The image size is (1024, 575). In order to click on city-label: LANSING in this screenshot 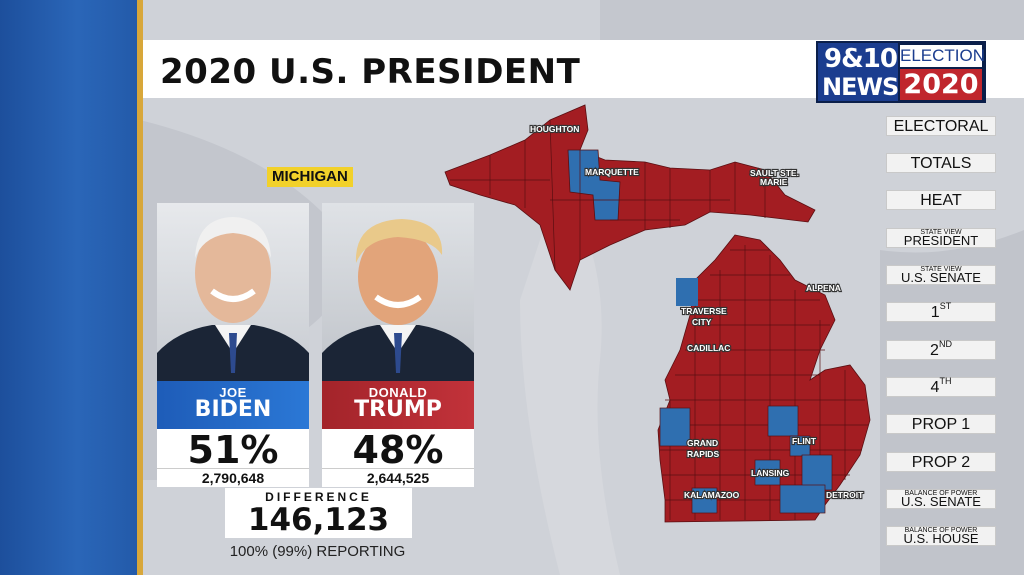, I will do `click(770, 473)`.